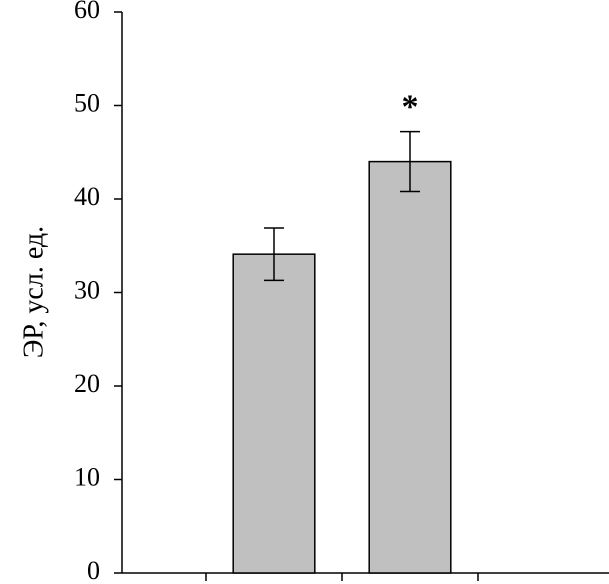 Image resolution: width=609 pixels, height=584 pixels. I want to click on y-tick-label: 40, so click(87, 196).